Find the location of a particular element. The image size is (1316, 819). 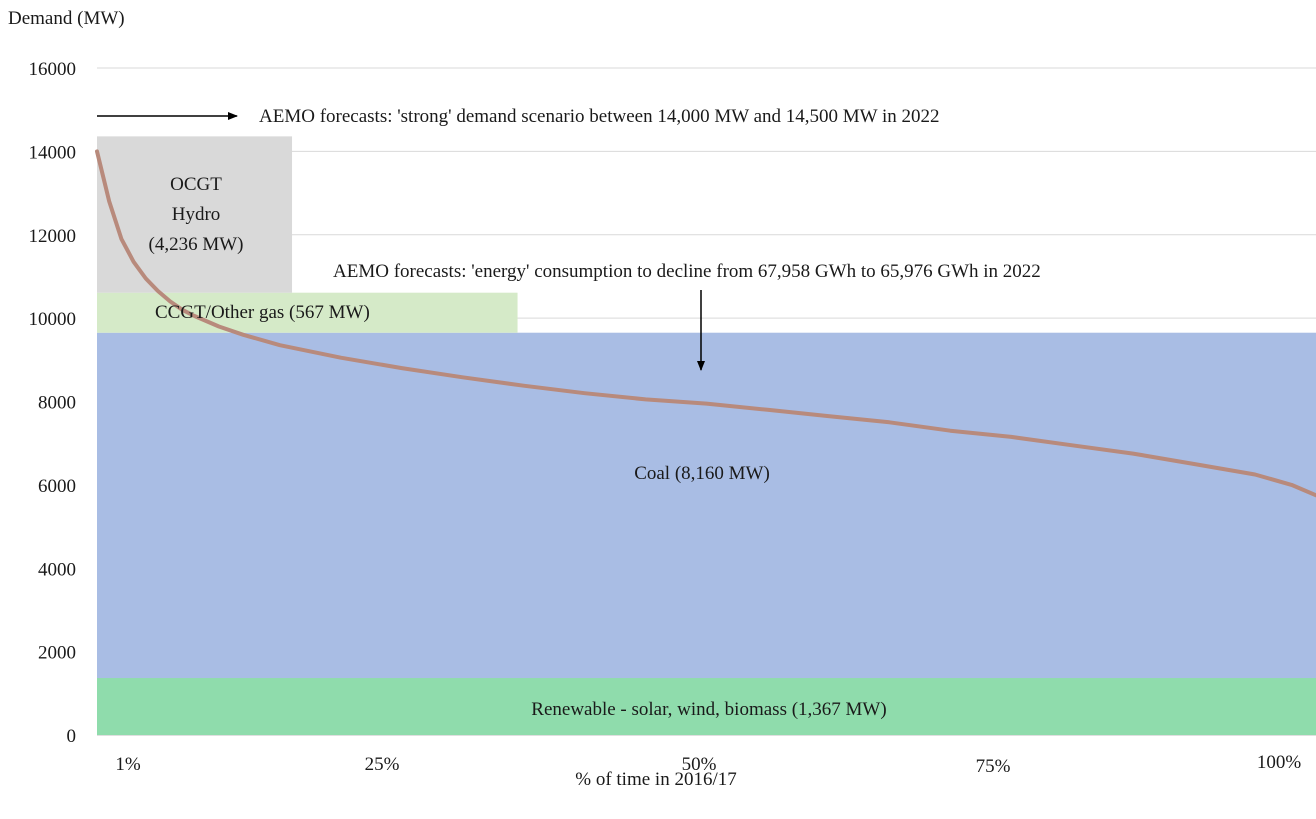

x-tick-label: 25% is located at coordinates (382, 764).